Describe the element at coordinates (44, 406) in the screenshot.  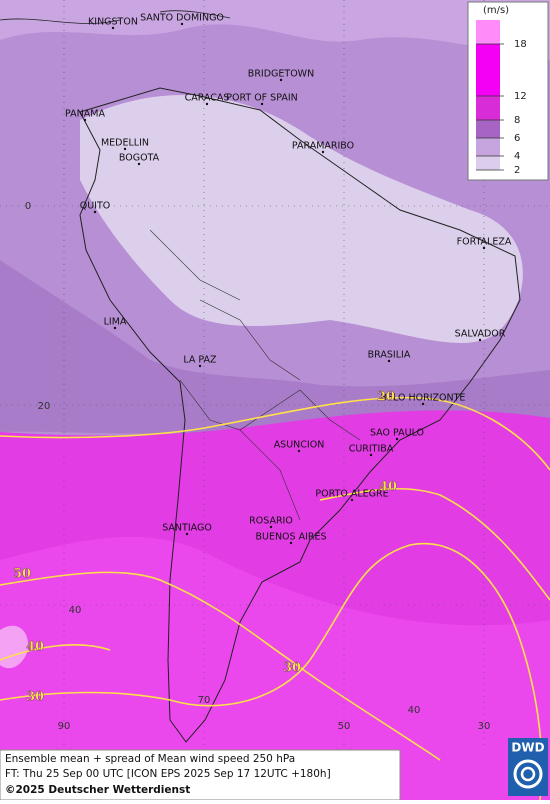
I see `grid-label: 20` at that location.